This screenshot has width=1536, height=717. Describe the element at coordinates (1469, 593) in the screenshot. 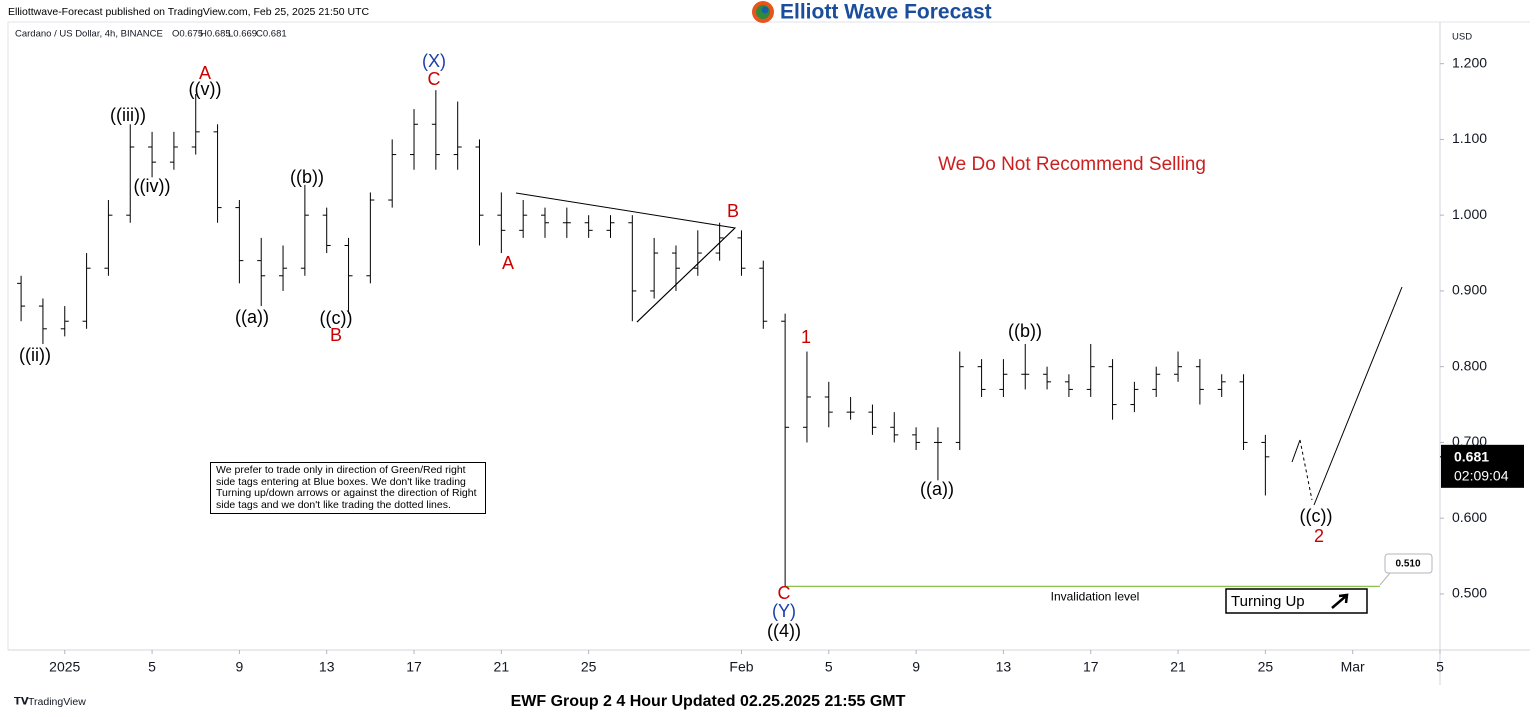

I see `y-tick-label: 0.500` at that location.